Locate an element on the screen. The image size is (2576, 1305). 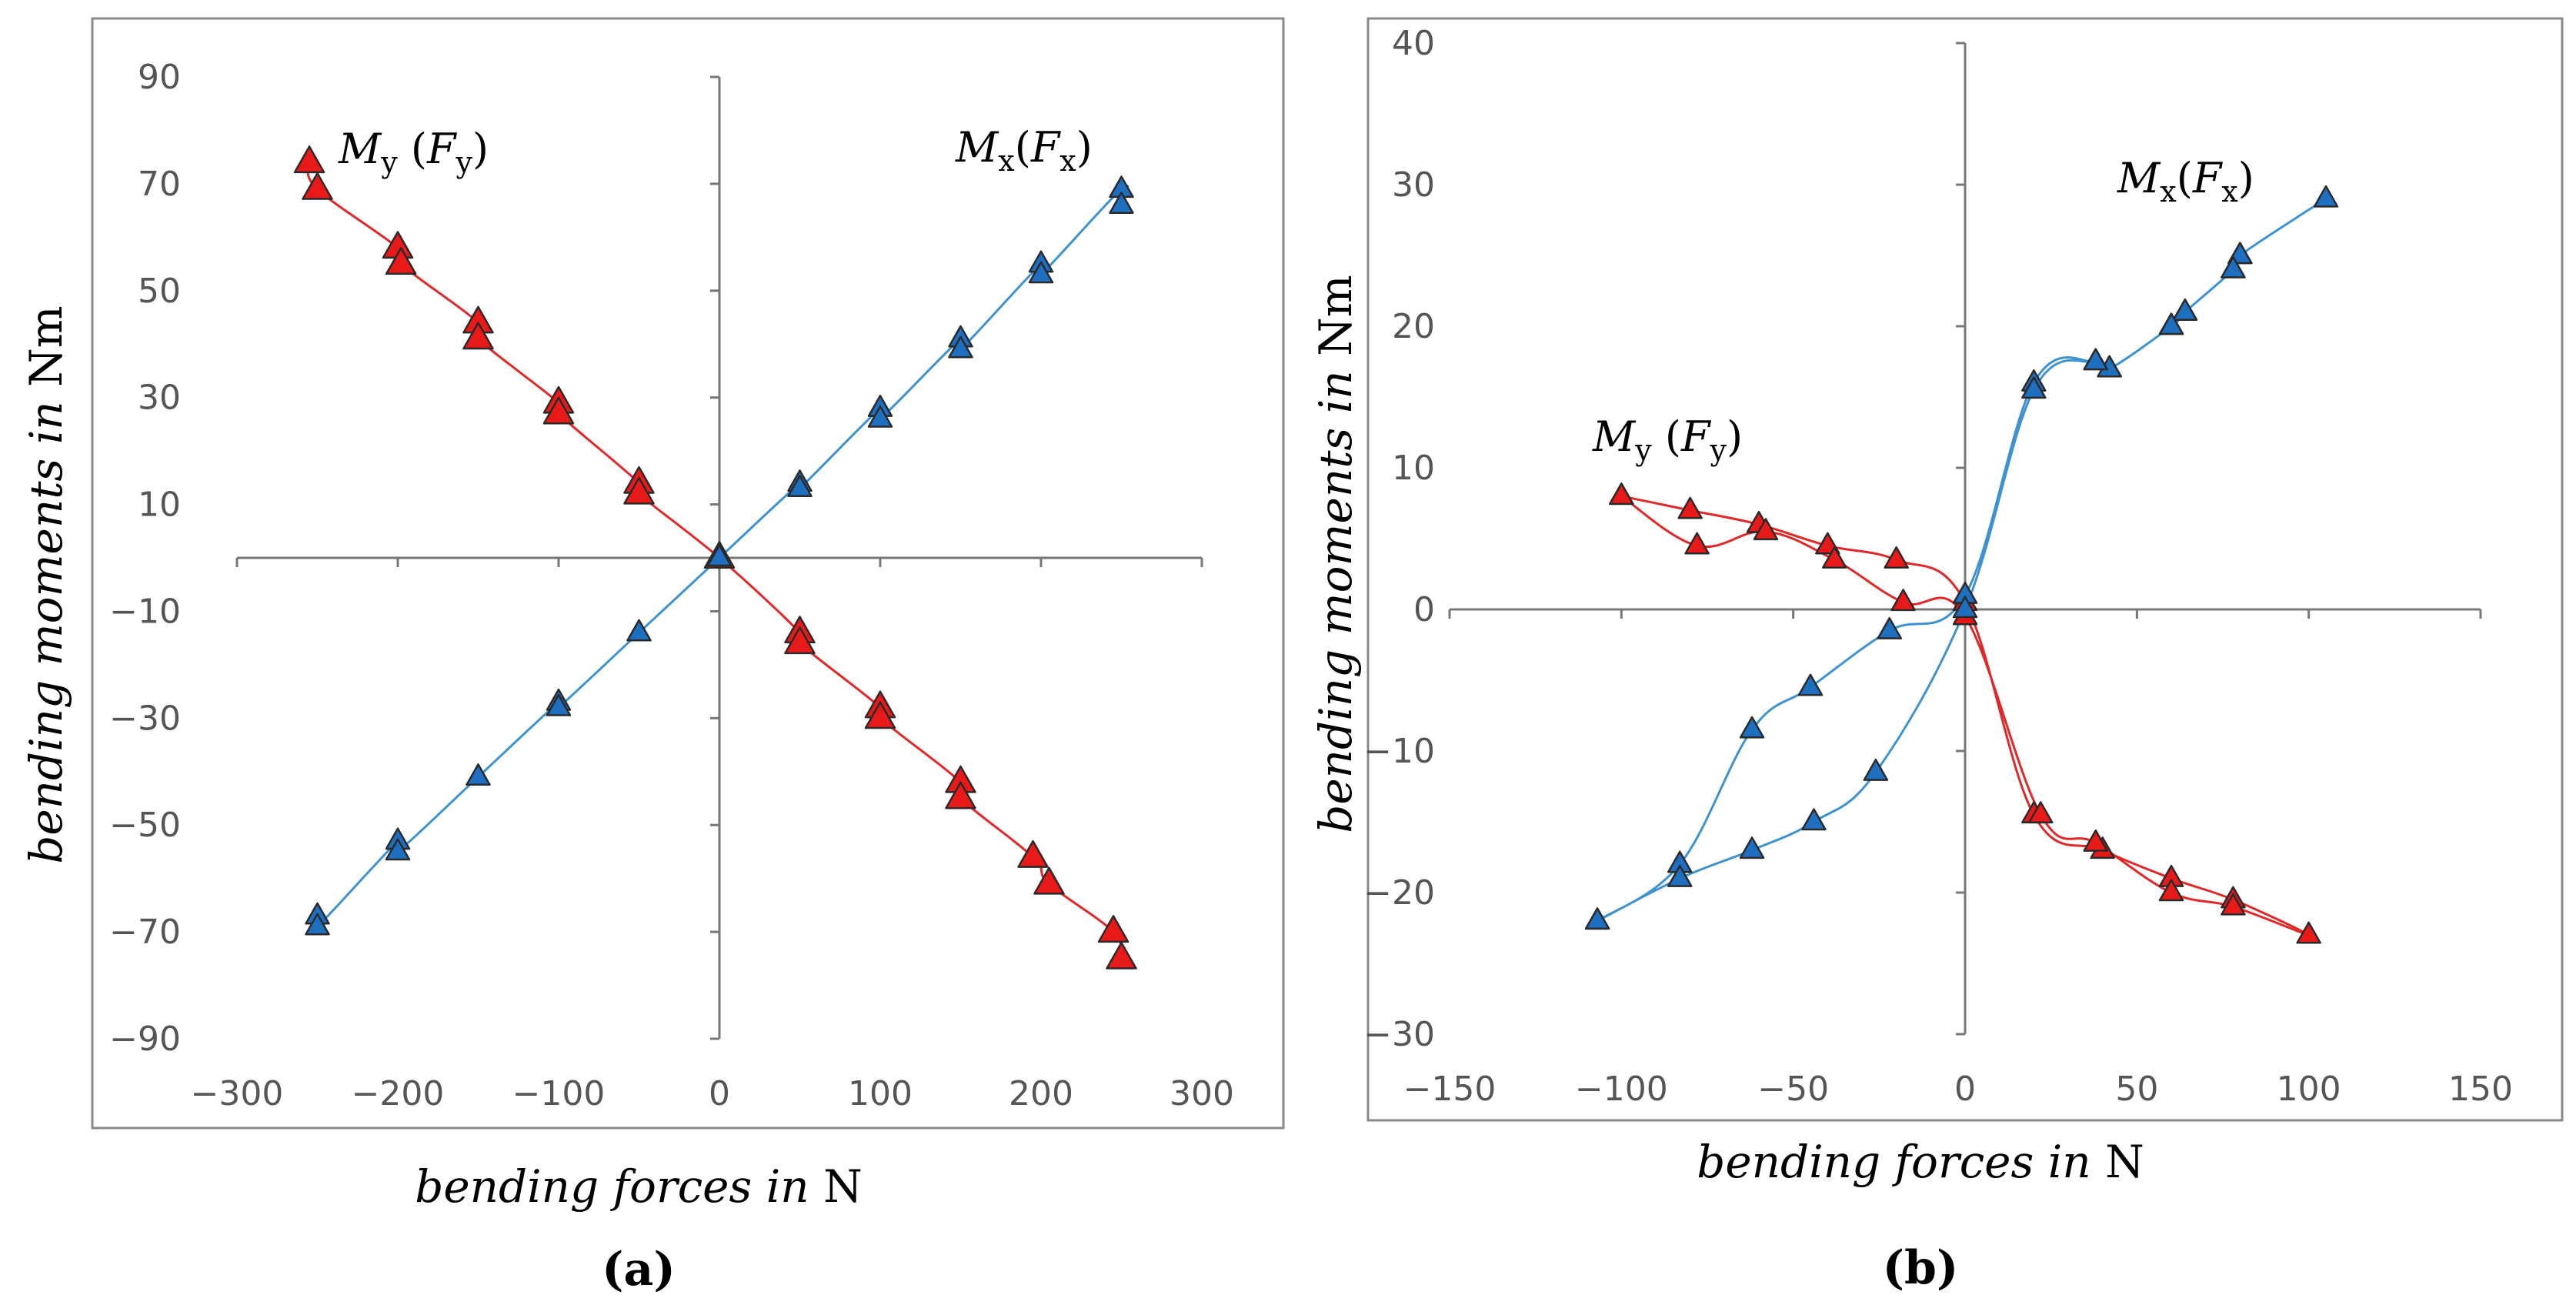
panel-b-series-label-mx: Mx(Fx) is located at coordinates (2185, 181).